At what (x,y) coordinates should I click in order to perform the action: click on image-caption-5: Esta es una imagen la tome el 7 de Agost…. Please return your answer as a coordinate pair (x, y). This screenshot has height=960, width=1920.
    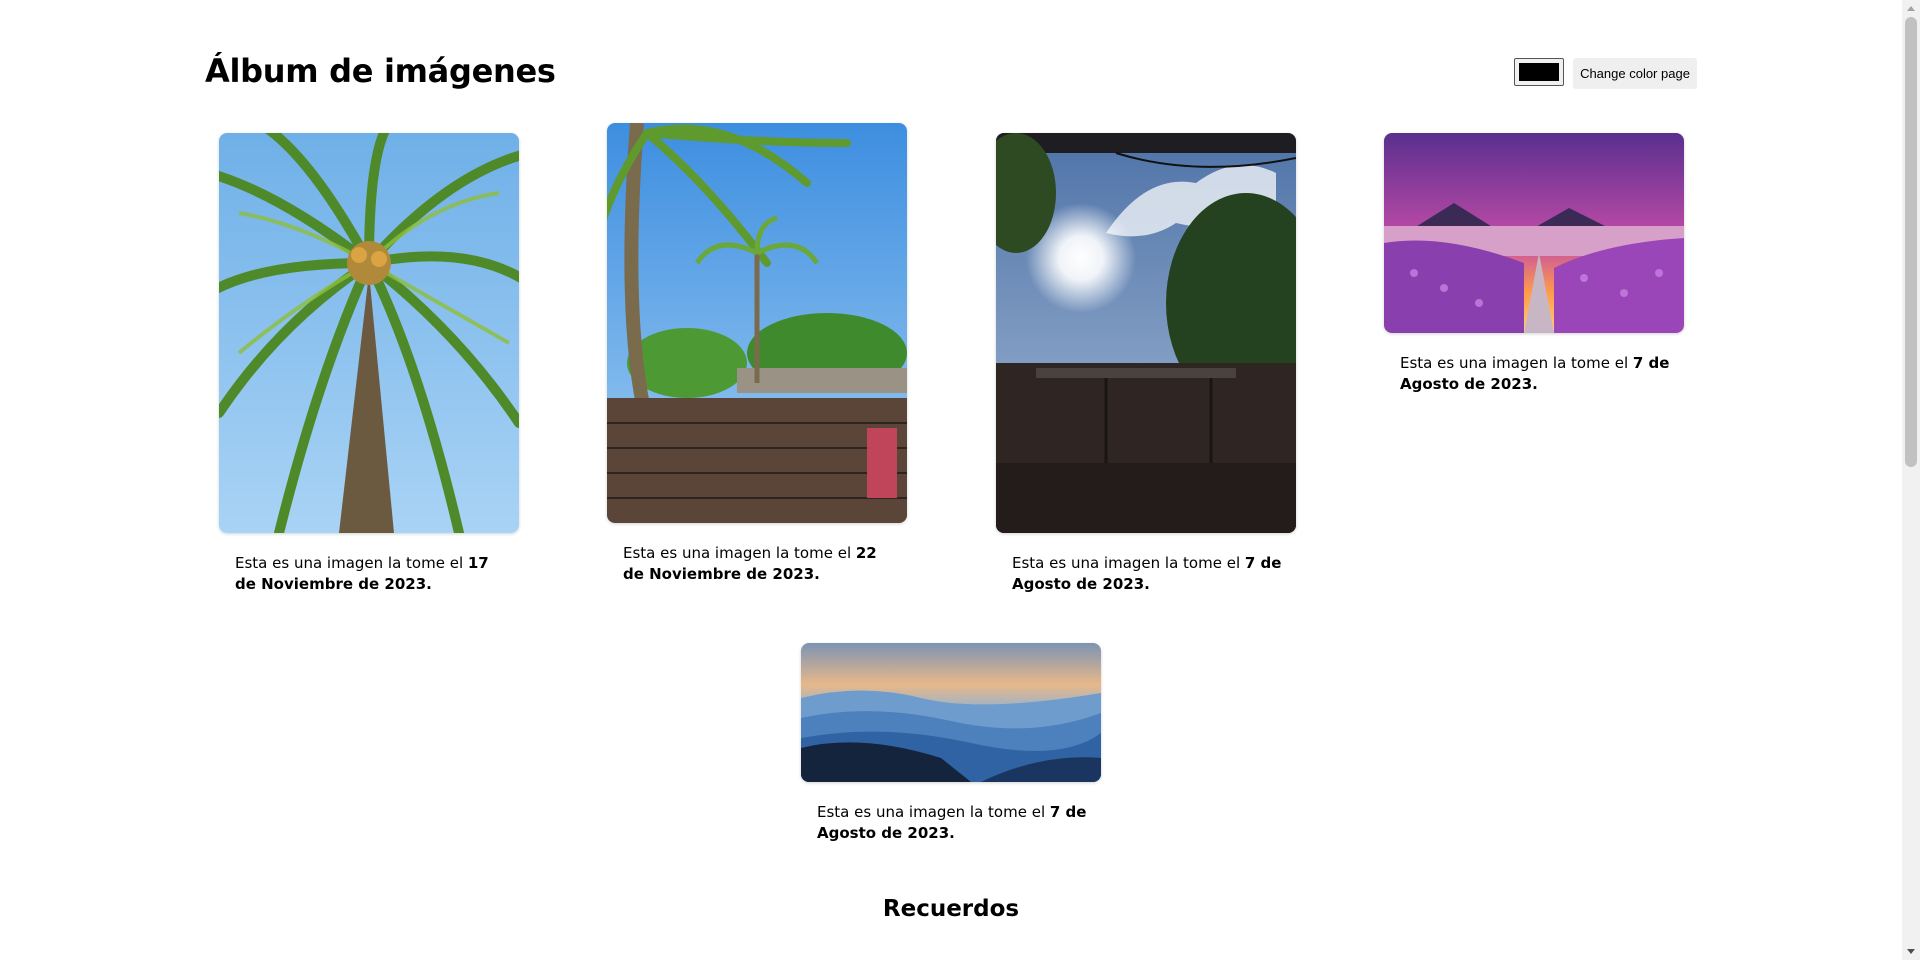
    Looking at the image, I should click on (952, 822).